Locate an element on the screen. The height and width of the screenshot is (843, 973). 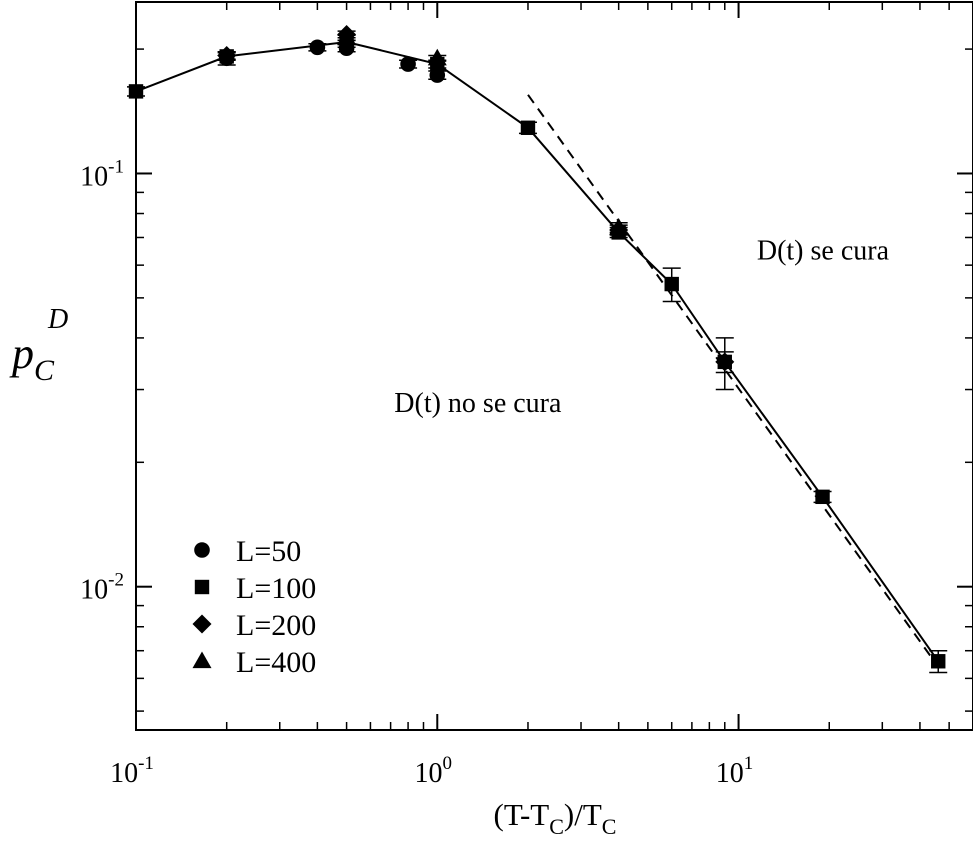
legend-label: L=100 is located at coordinates (276, 588).